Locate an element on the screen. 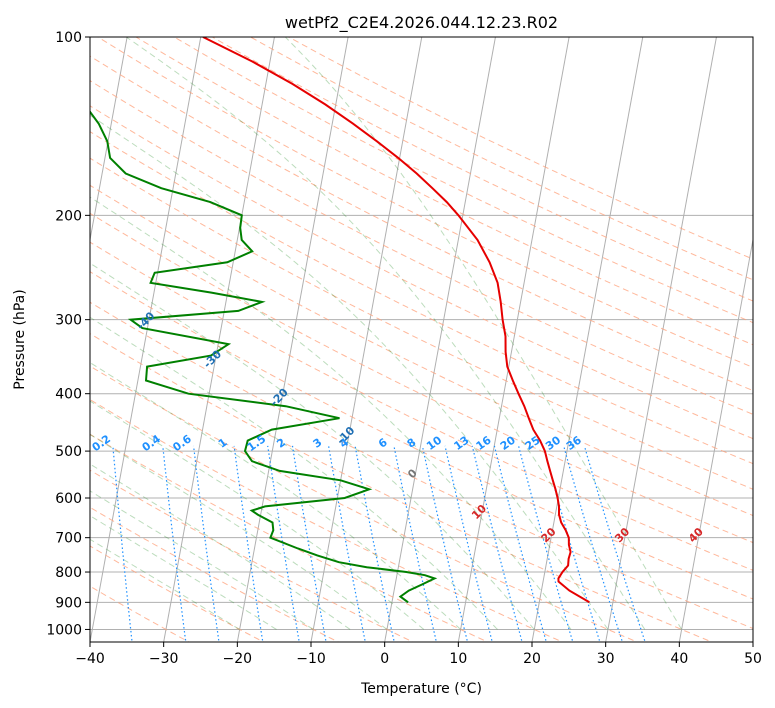  chart-title: wetPf2_C2E4.2026.044.12.23.R02 is located at coordinates (421, 23).